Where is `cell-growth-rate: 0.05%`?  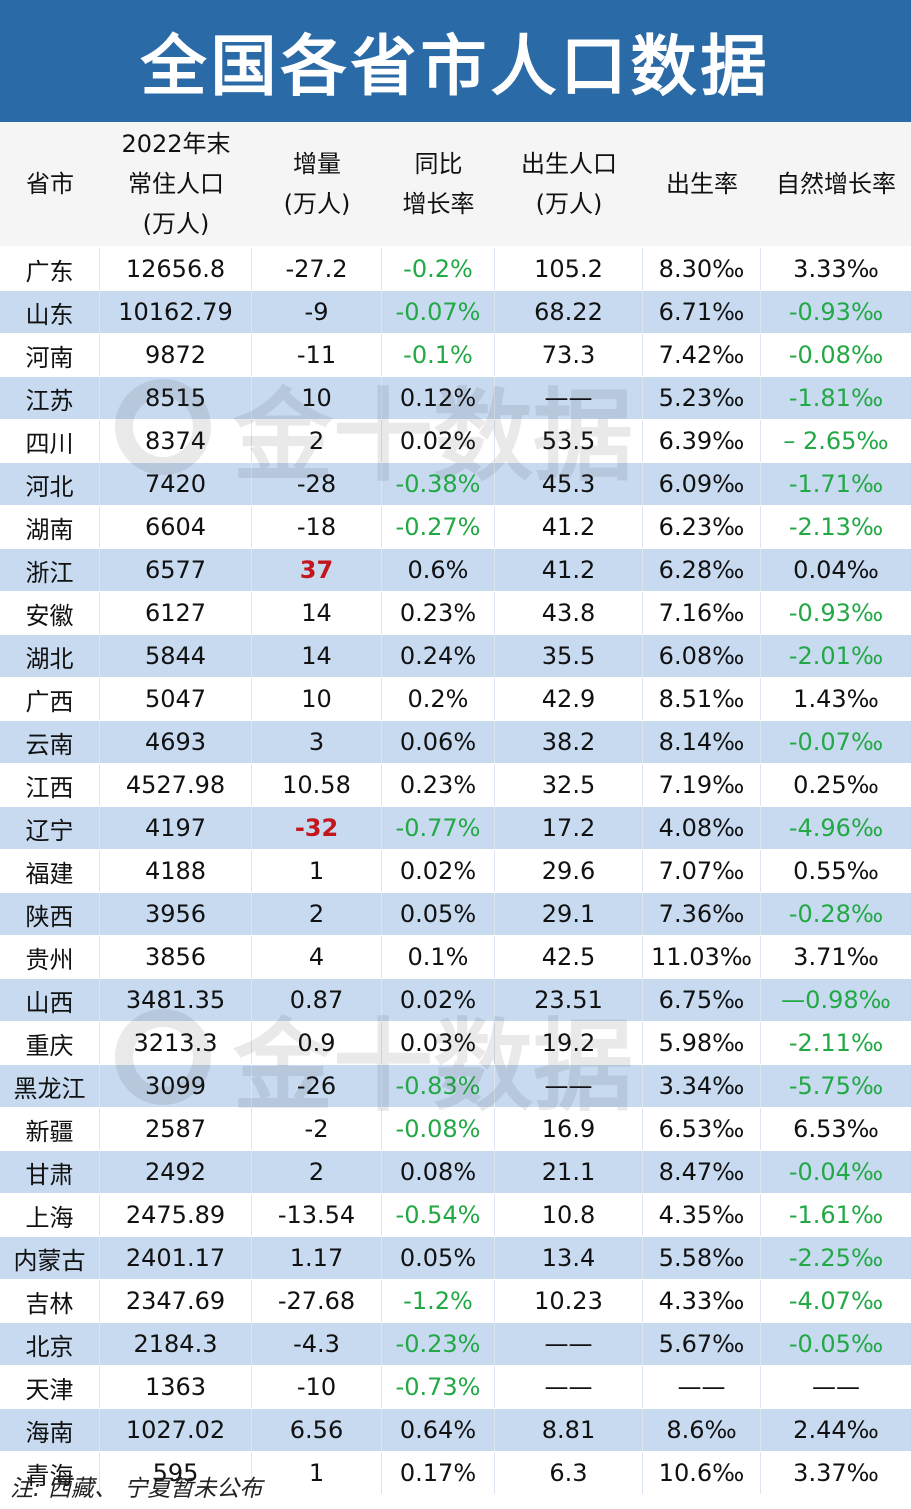 cell-growth-rate: 0.05% is located at coordinates (438, 914).